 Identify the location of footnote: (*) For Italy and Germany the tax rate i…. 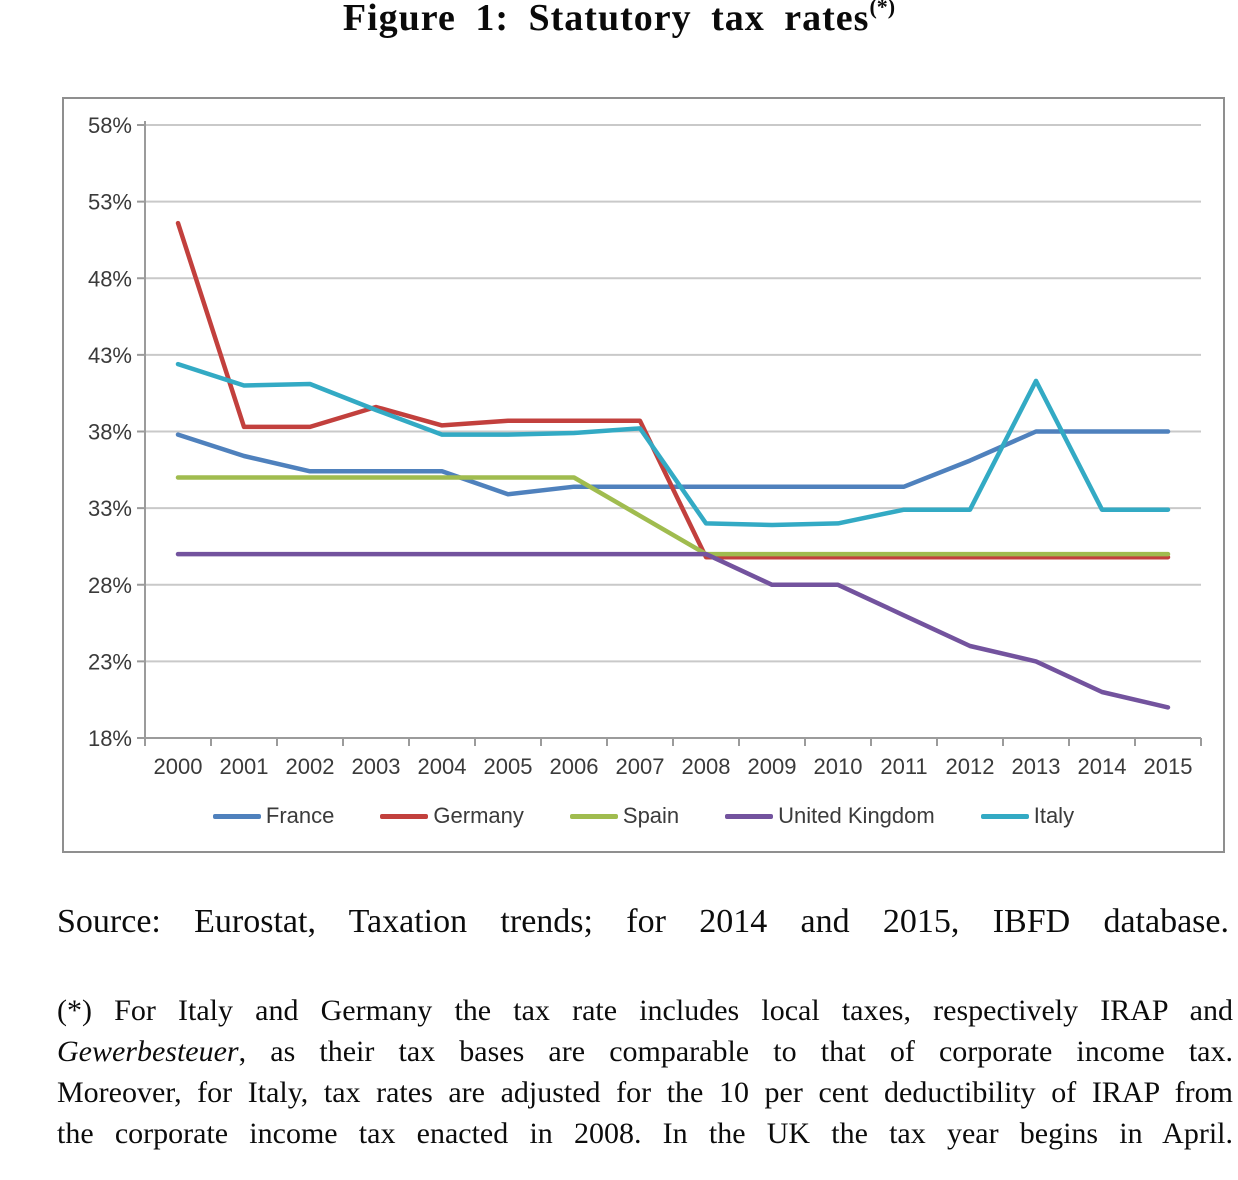
(645, 1072).